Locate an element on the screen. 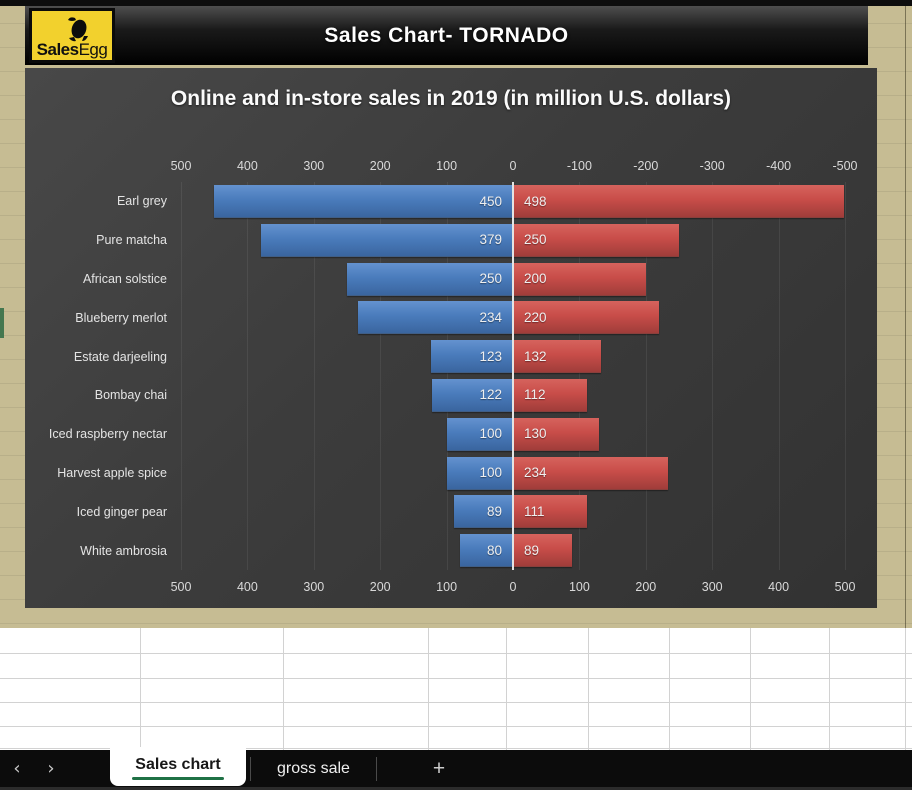 The image size is (912, 790). row-selection-marker is located at coordinates (2, 323).